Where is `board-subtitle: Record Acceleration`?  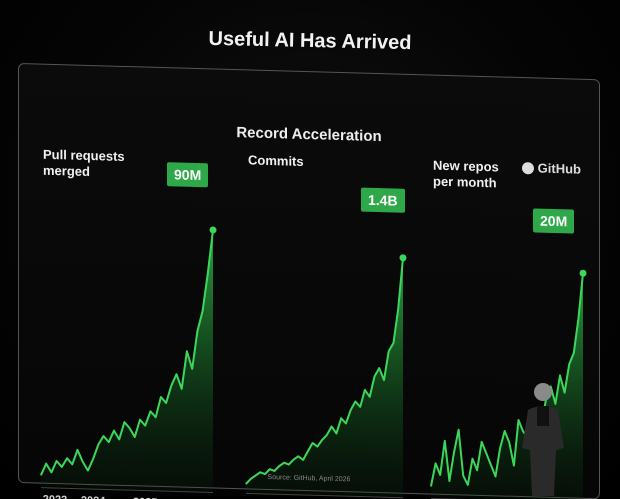 board-subtitle: Record Acceleration is located at coordinates (309, 134).